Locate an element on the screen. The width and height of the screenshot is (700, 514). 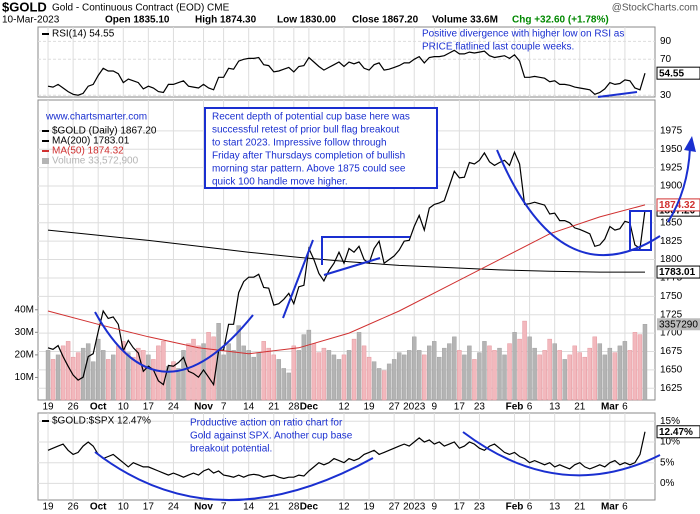
y-tick-label: 1750 is located at coordinates (671, 296).